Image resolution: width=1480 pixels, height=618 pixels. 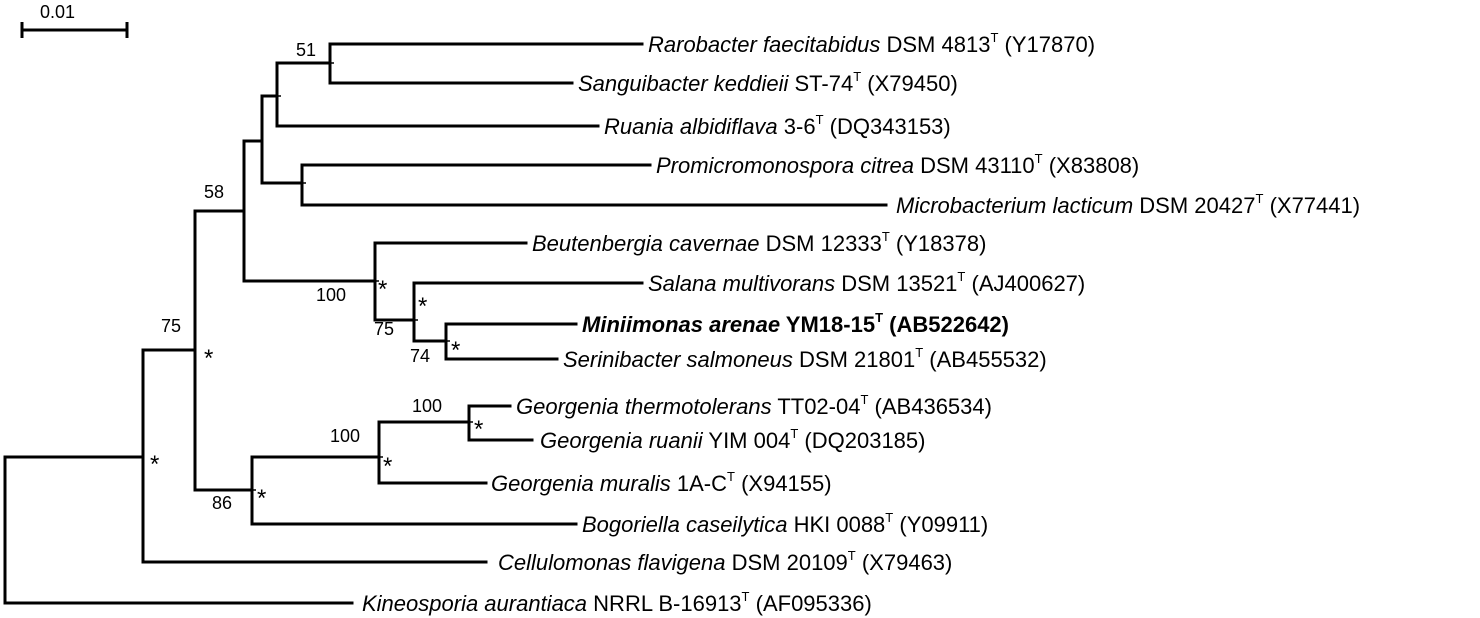 I want to click on taxon-strain: DSM 20109, so click(x=790, y=562).